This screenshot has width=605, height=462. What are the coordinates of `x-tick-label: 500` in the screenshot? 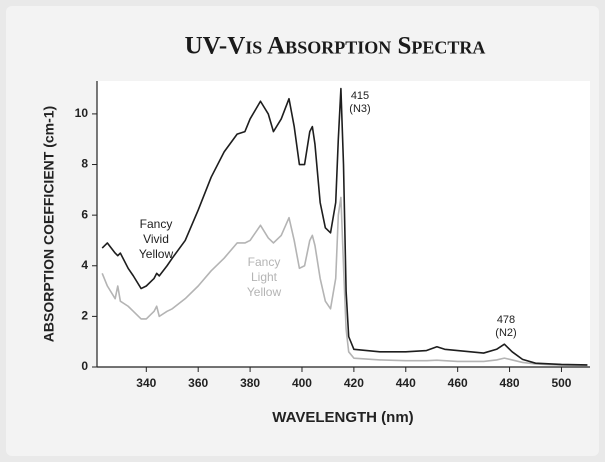 It's located at (561, 383).